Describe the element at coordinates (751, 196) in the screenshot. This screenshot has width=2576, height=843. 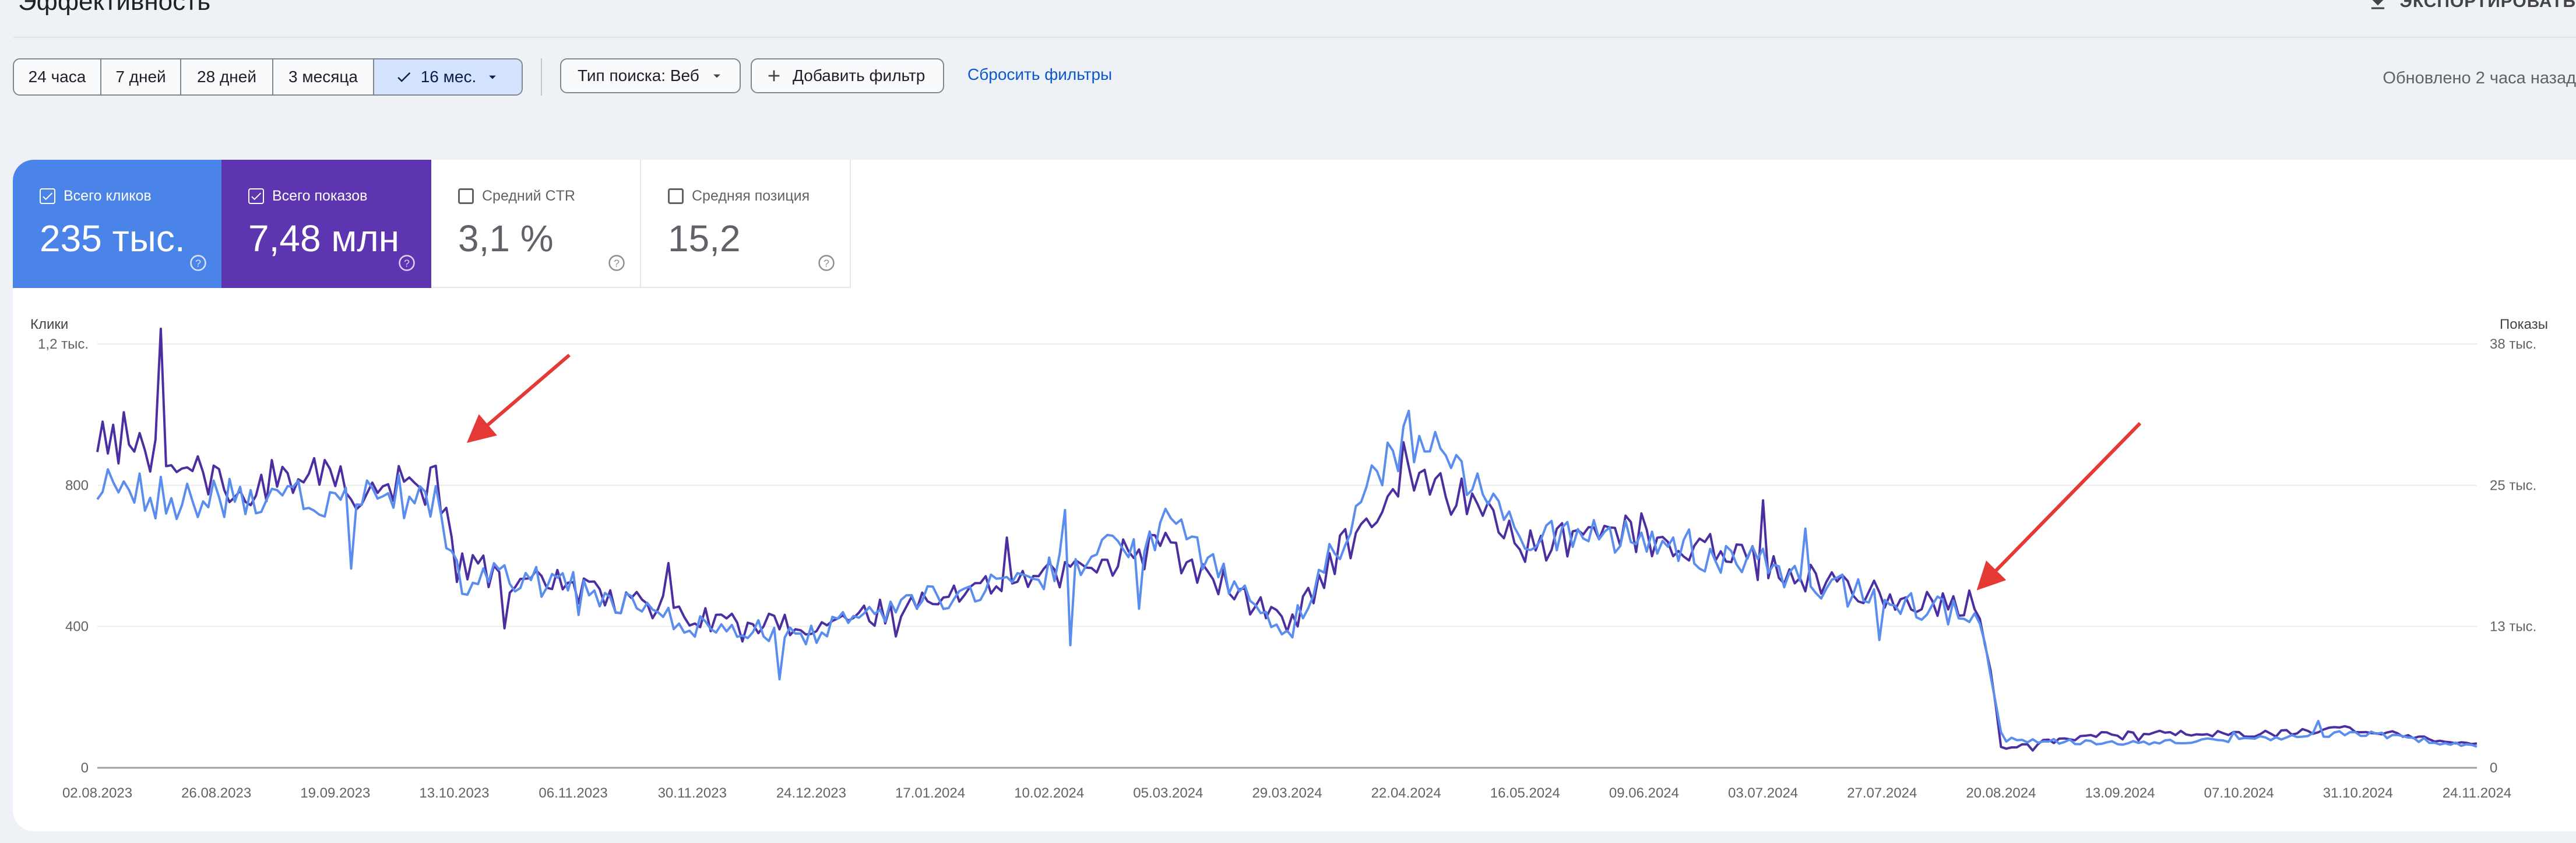
I see `metric-position-label: Средняя позиция` at that location.